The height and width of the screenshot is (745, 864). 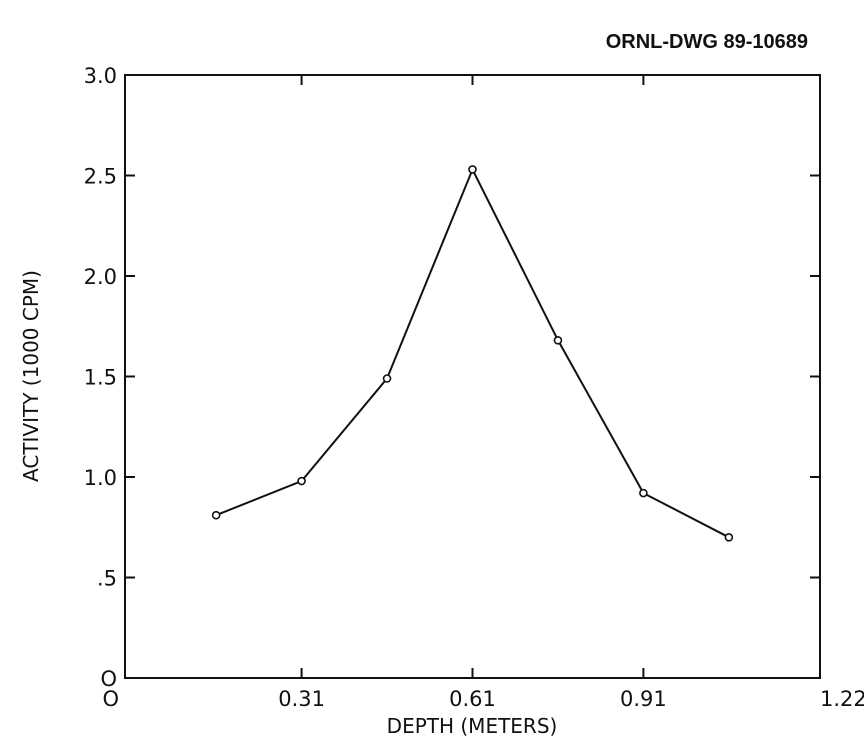 I want to click on y-tick-label: 3.0, so click(x=100, y=76).